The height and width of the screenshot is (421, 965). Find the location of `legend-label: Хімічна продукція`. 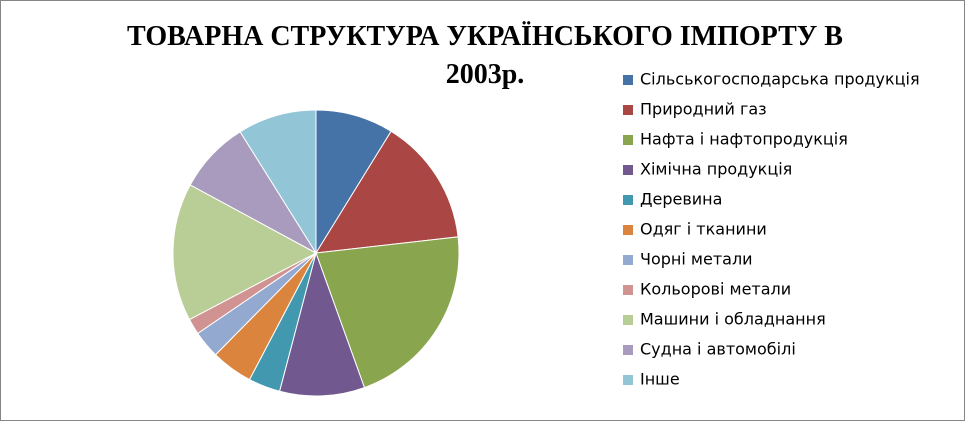

legend-label: Хімічна продукція is located at coordinates (716, 169).